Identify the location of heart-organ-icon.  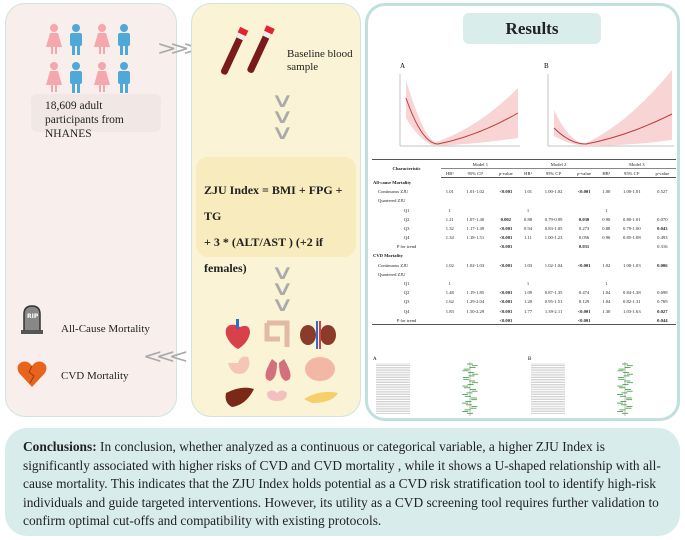
(237, 336).